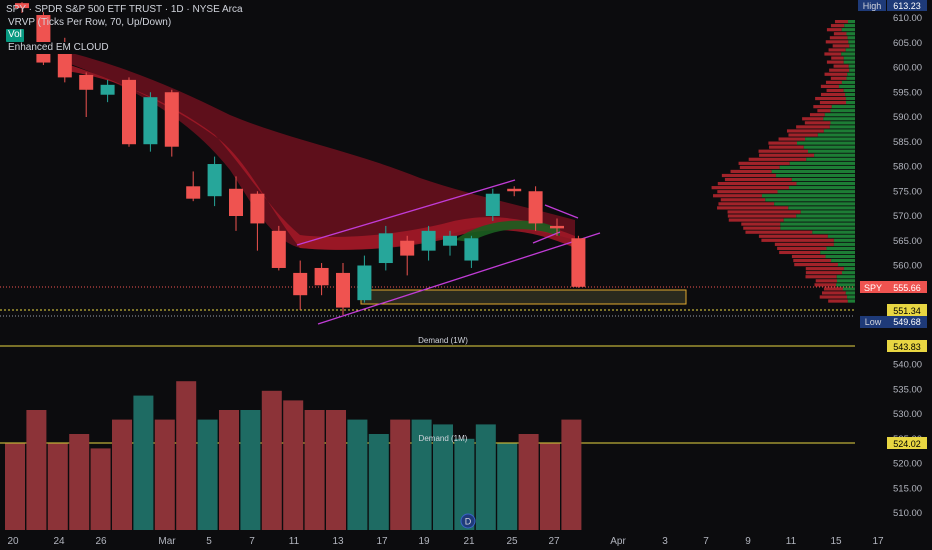 The width and height of the screenshot is (932, 550). I want to click on dividend-marker: D, so click(468, 521).